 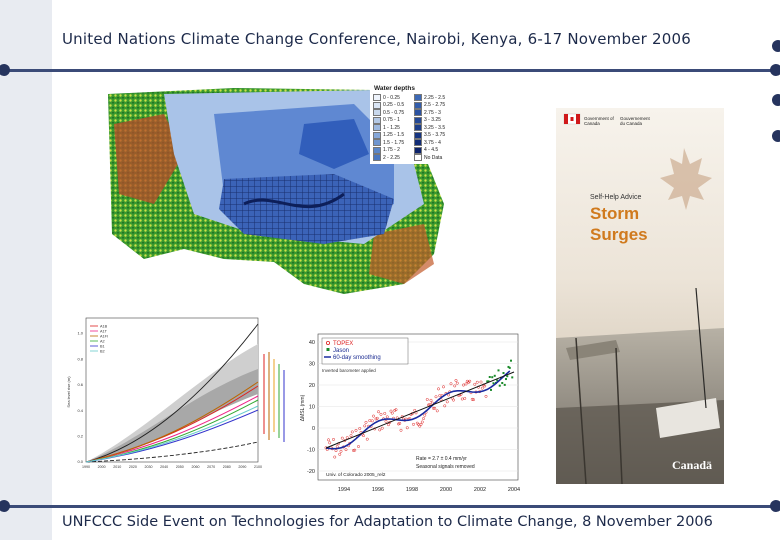 I want to click on map-legend-left-item: 1.5 - 1.75, so click(x=388, y=143).